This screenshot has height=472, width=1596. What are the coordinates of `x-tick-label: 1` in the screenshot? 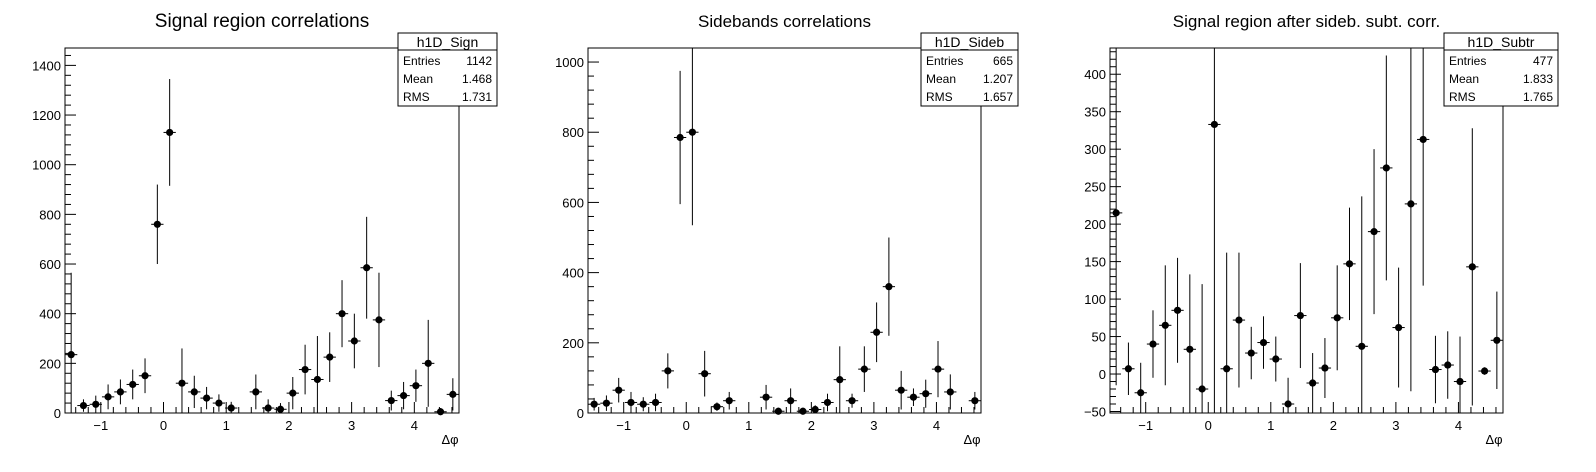 It's located at (748, 425).